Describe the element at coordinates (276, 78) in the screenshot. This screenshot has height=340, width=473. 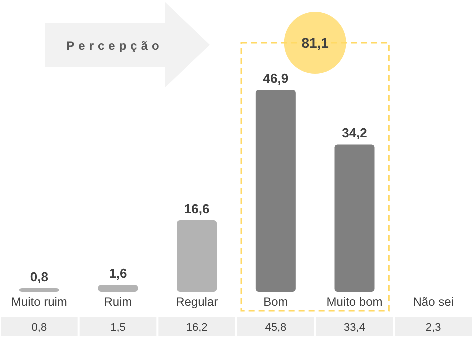
I see `data-label: 46,9` at that location.